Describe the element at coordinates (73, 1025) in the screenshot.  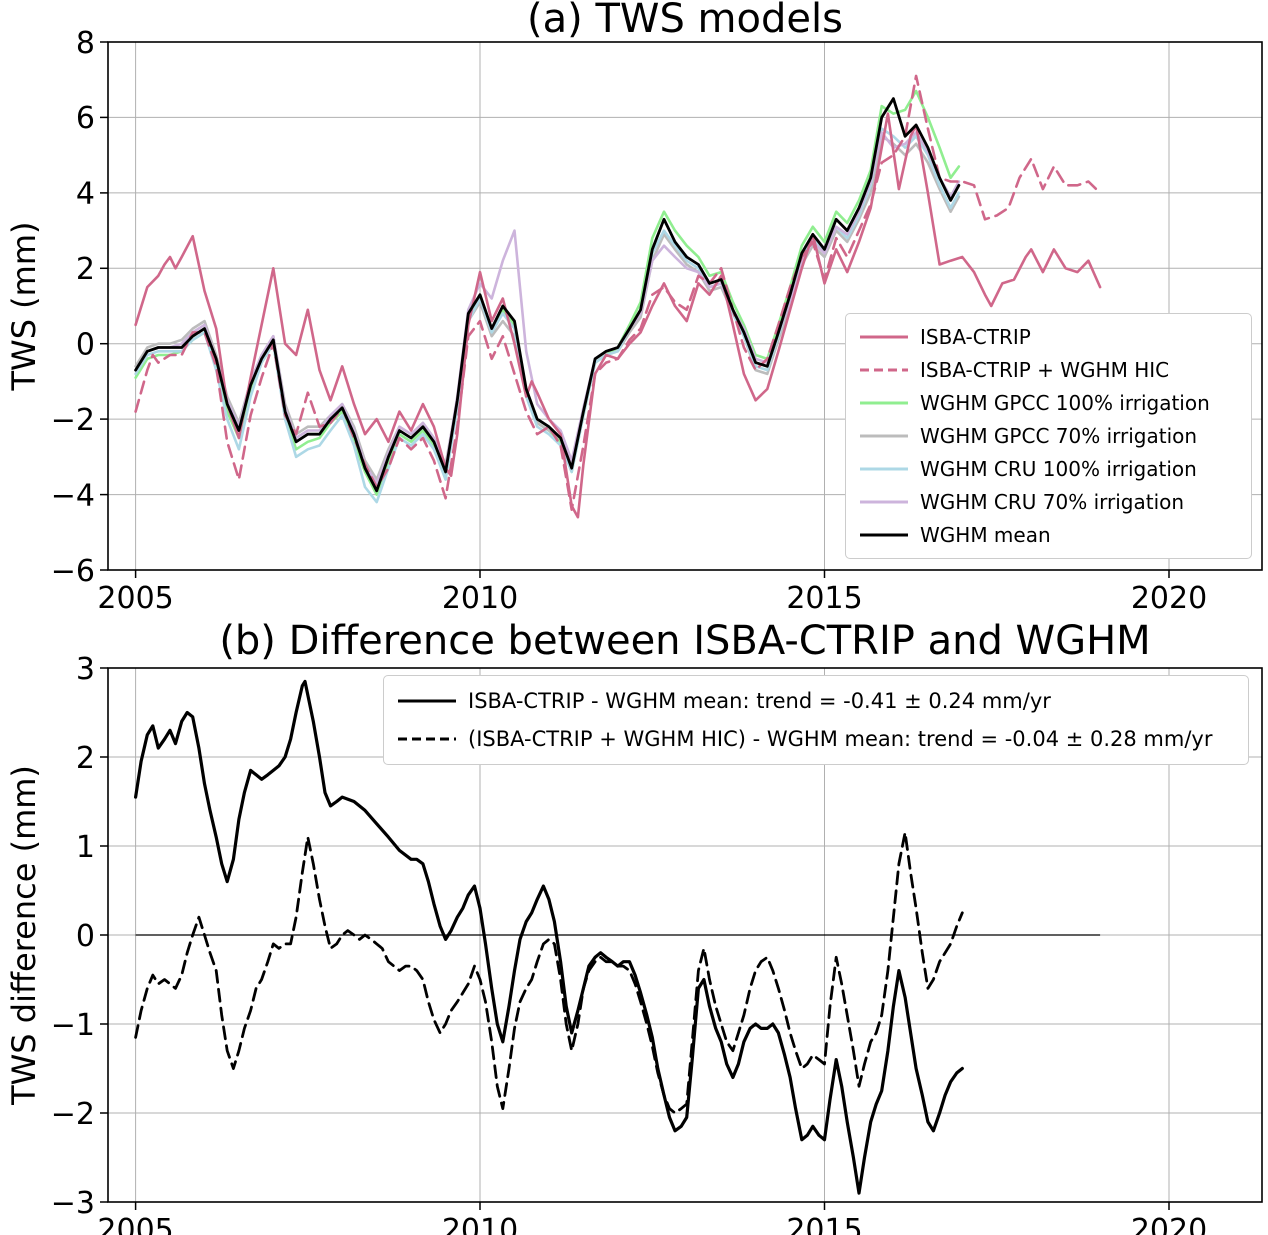
I see `y-tick-label: −1` at that location.